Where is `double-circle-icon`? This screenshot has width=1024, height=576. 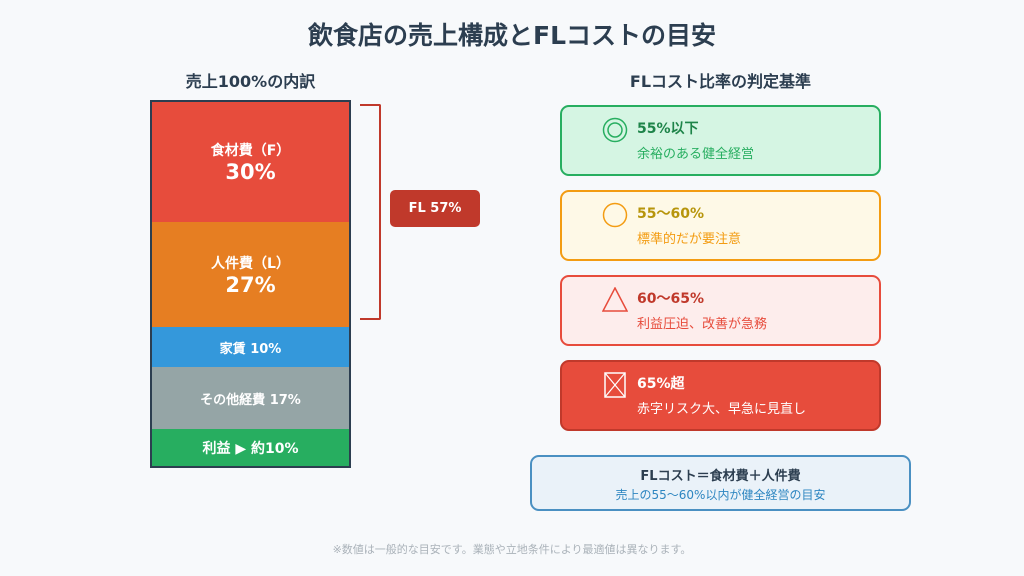 double-circle-icon is located at coordinates (615, 130).